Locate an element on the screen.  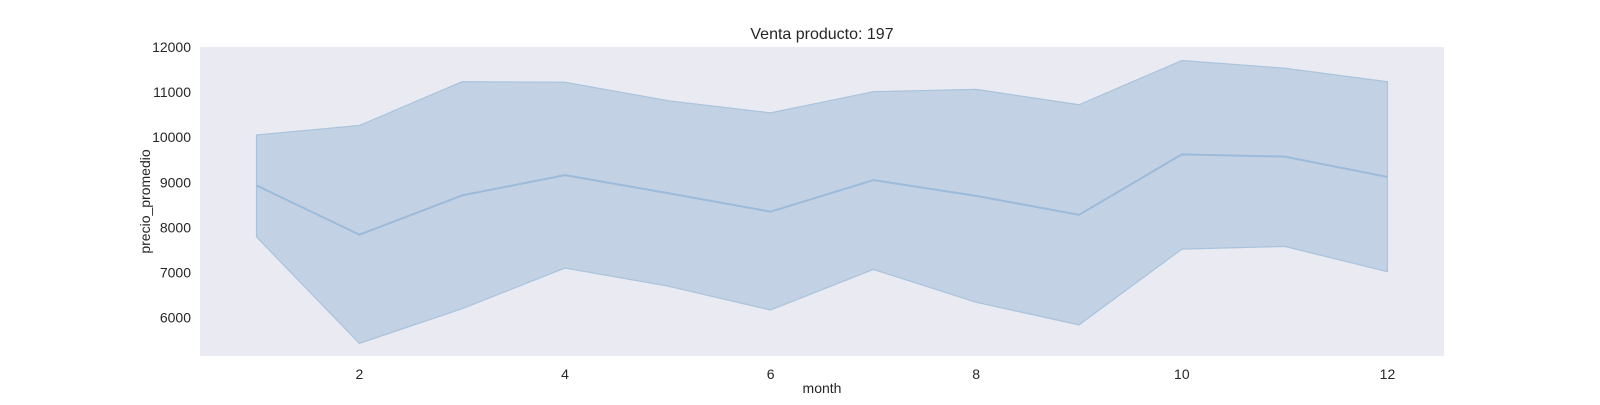
y-tick-label: 8000 is located at coordinates (175, 227).